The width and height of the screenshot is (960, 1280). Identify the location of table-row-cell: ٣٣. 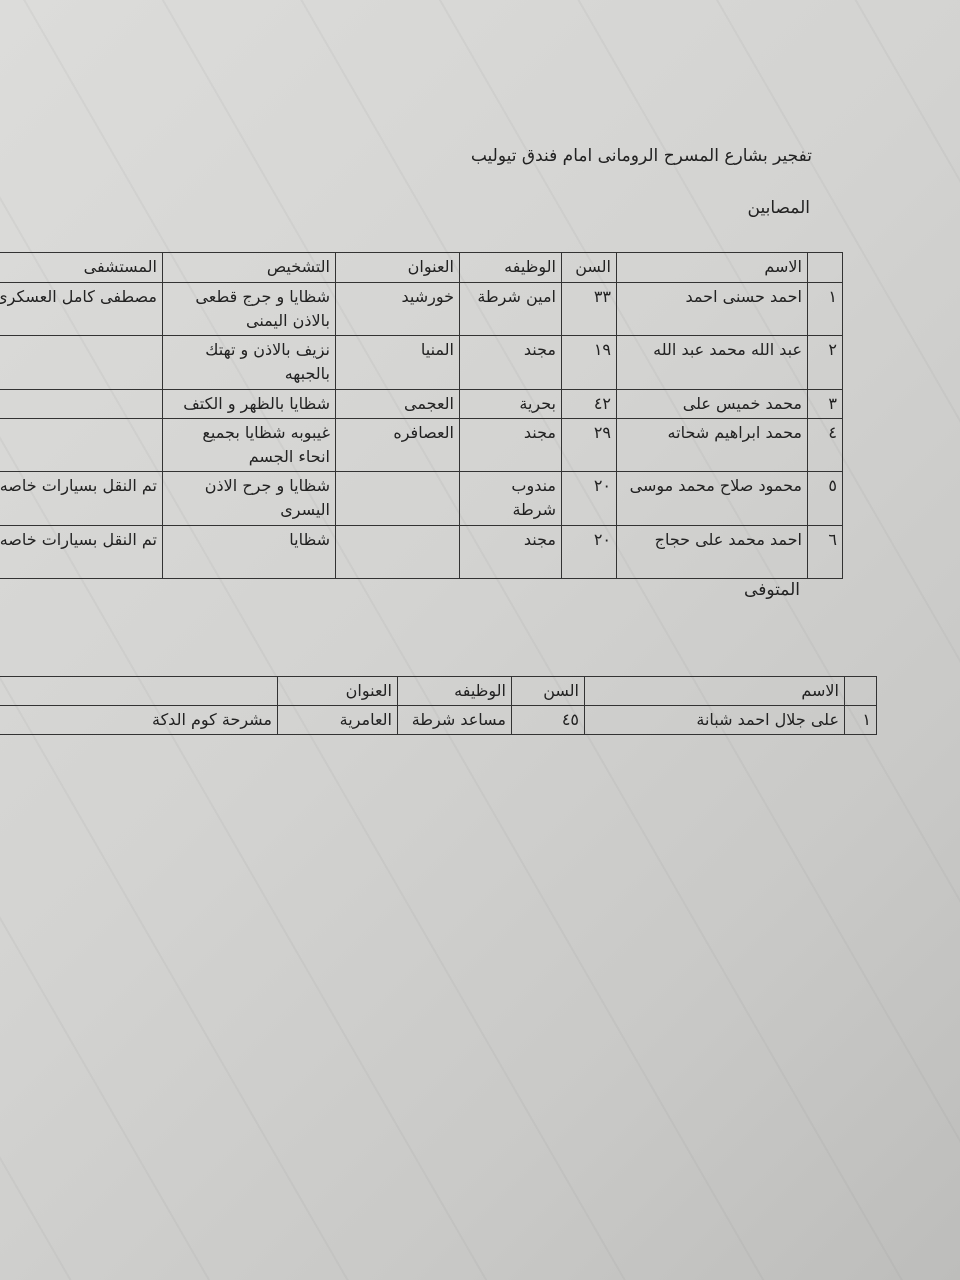
(589, 309).